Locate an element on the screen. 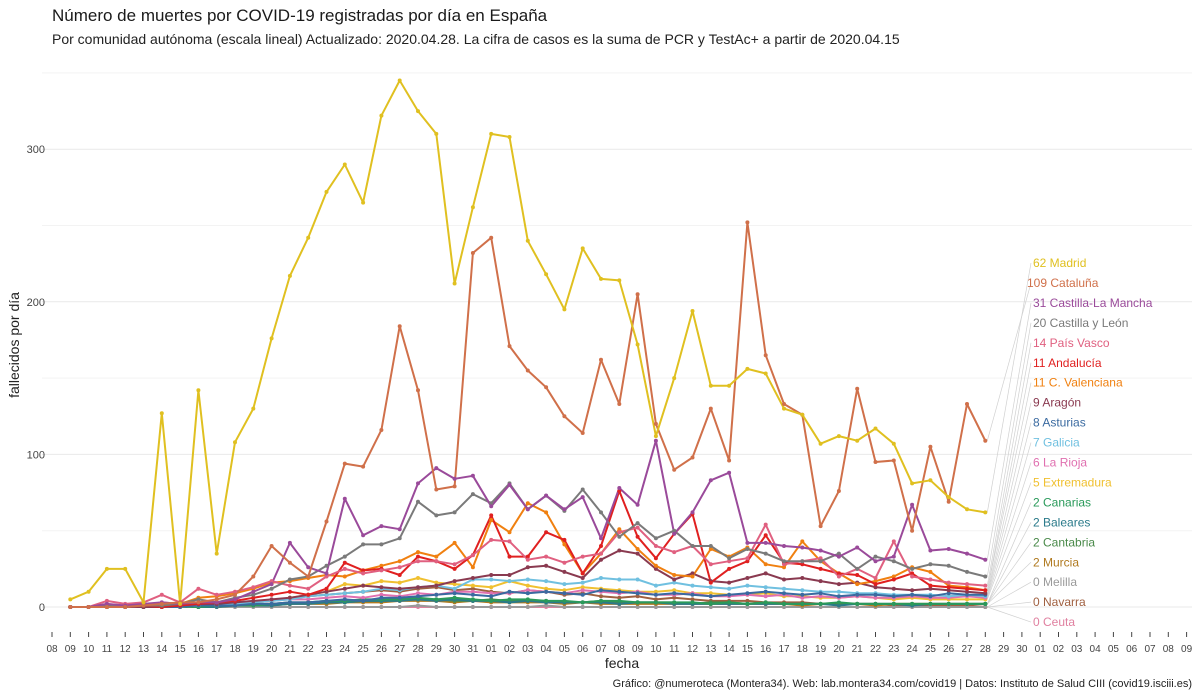  x-tick-label: 15 is located at coordinates (181, 649).